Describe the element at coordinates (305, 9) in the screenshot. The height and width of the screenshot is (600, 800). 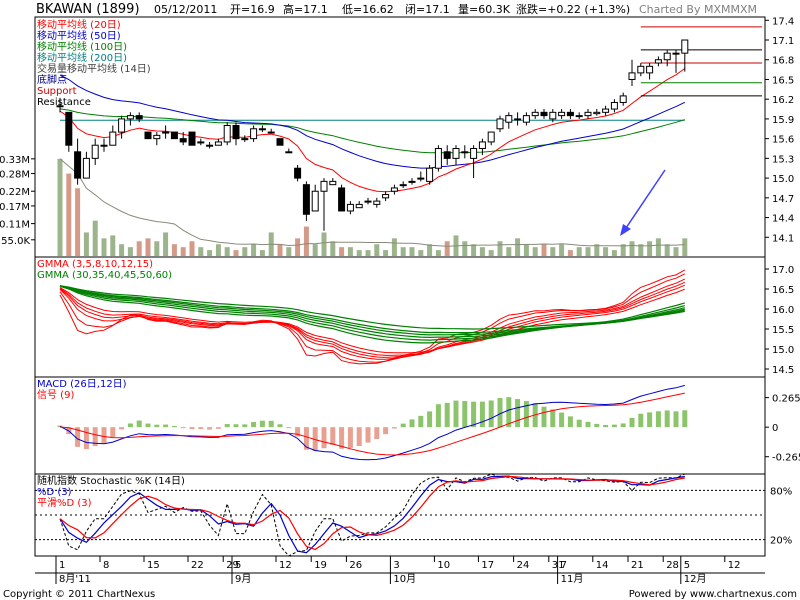
I see `high-label: 高=17.1` at that location.